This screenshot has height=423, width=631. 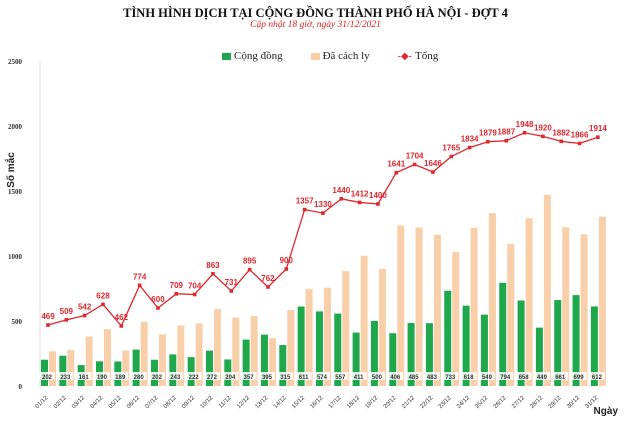 I want to click on data-label-tong: 704, so click(x=195, y=285).